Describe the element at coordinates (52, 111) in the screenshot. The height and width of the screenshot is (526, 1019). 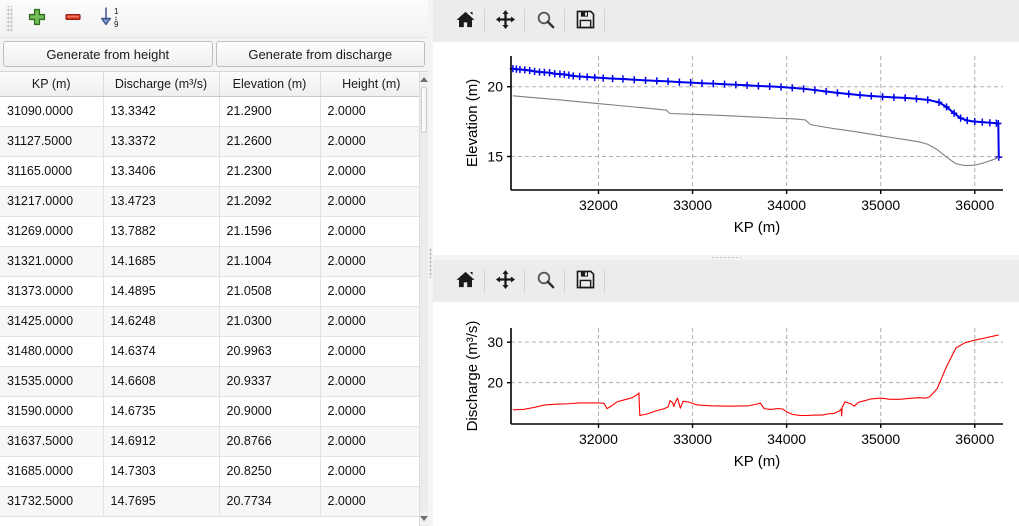
I see `table-cell: 31090.0000` at that location.